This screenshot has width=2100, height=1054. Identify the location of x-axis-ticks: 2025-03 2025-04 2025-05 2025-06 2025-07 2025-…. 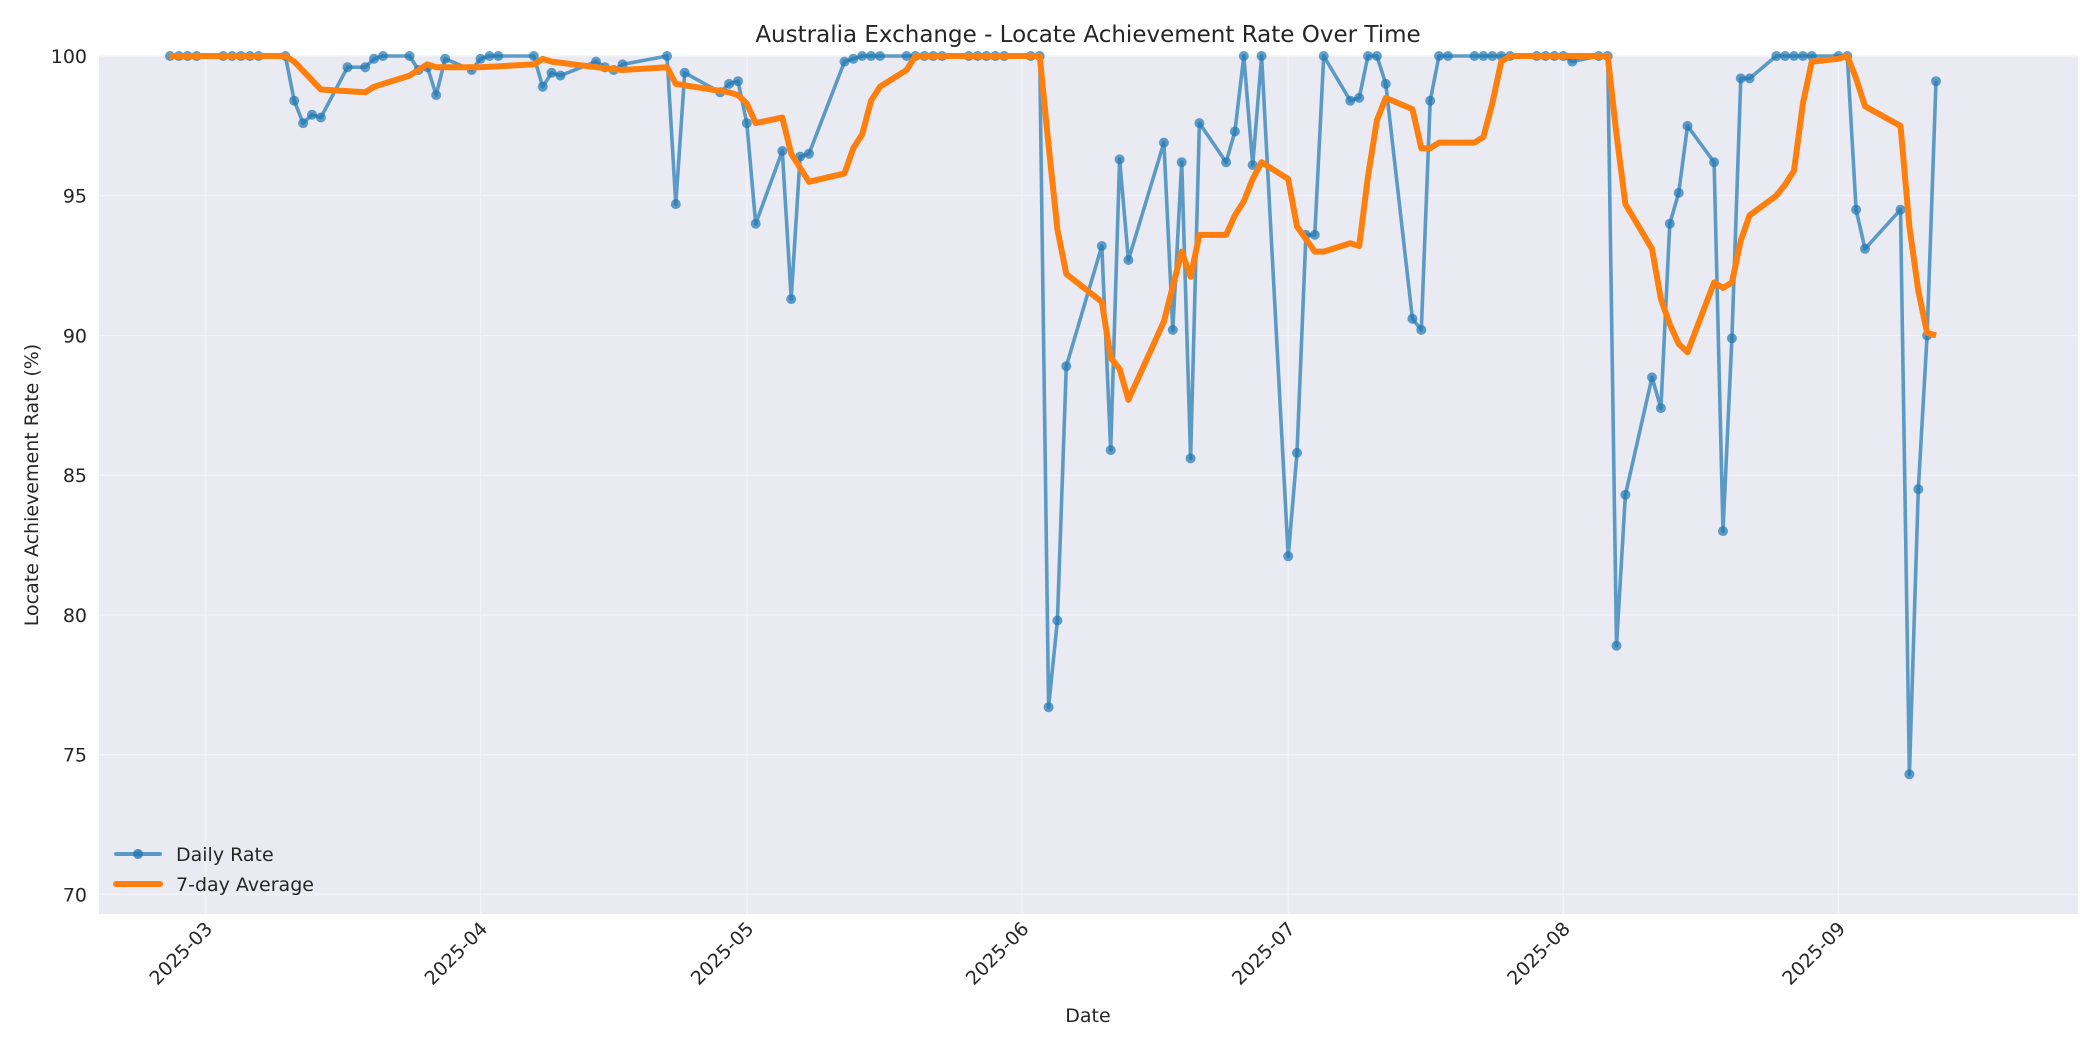
(997, 954).